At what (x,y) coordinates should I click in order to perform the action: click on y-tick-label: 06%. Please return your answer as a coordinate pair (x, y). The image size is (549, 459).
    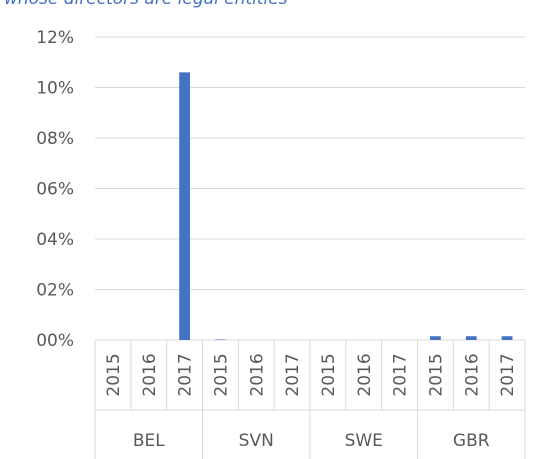
    Looking at the image, I should click on (55, 190).